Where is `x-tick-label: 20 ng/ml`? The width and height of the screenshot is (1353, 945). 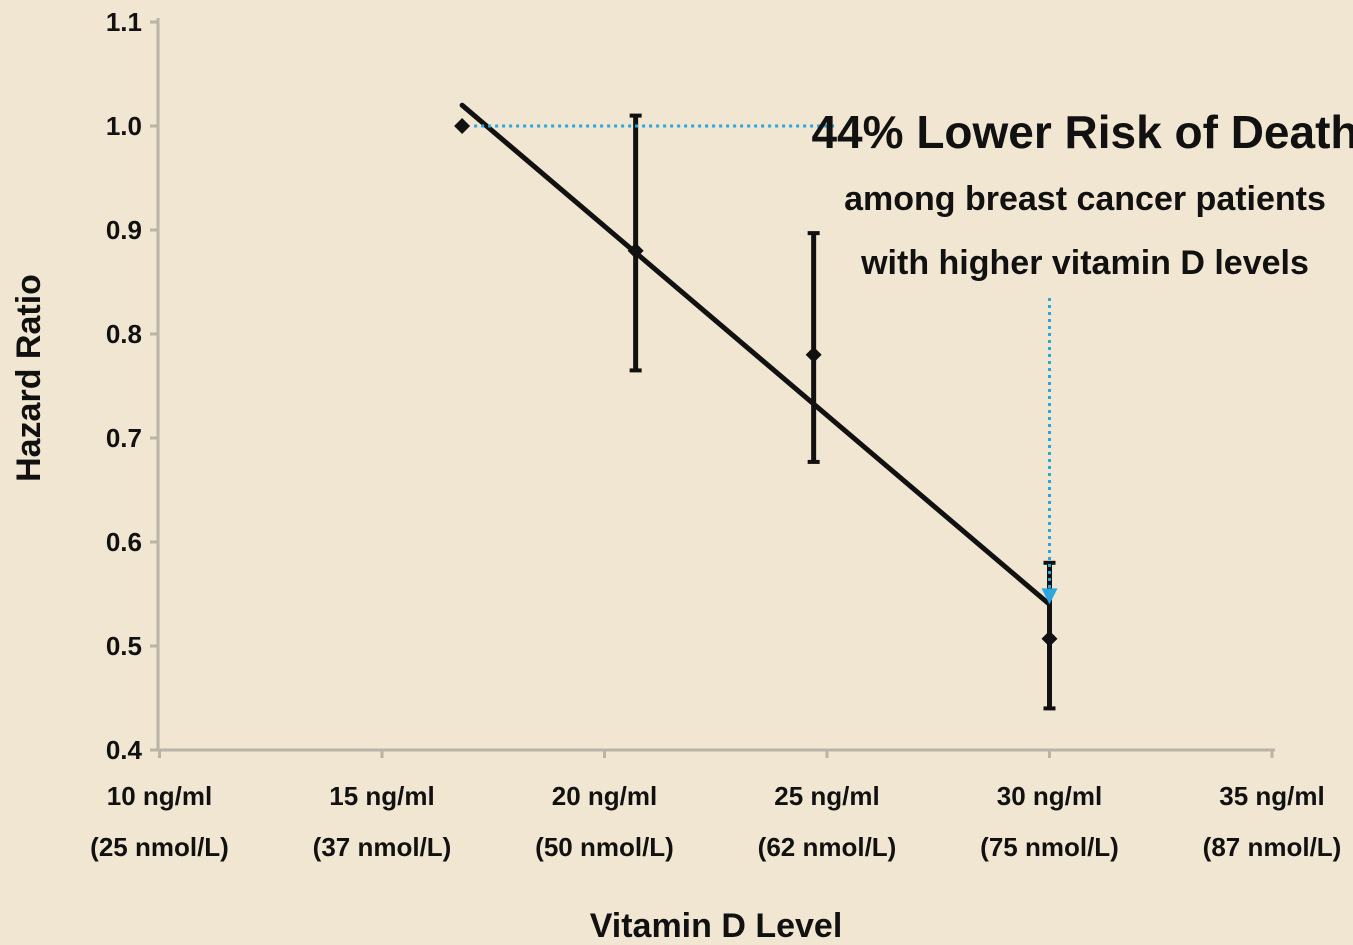
x-tick-label: 20 ng/ml is located at coordinates (604, 796).